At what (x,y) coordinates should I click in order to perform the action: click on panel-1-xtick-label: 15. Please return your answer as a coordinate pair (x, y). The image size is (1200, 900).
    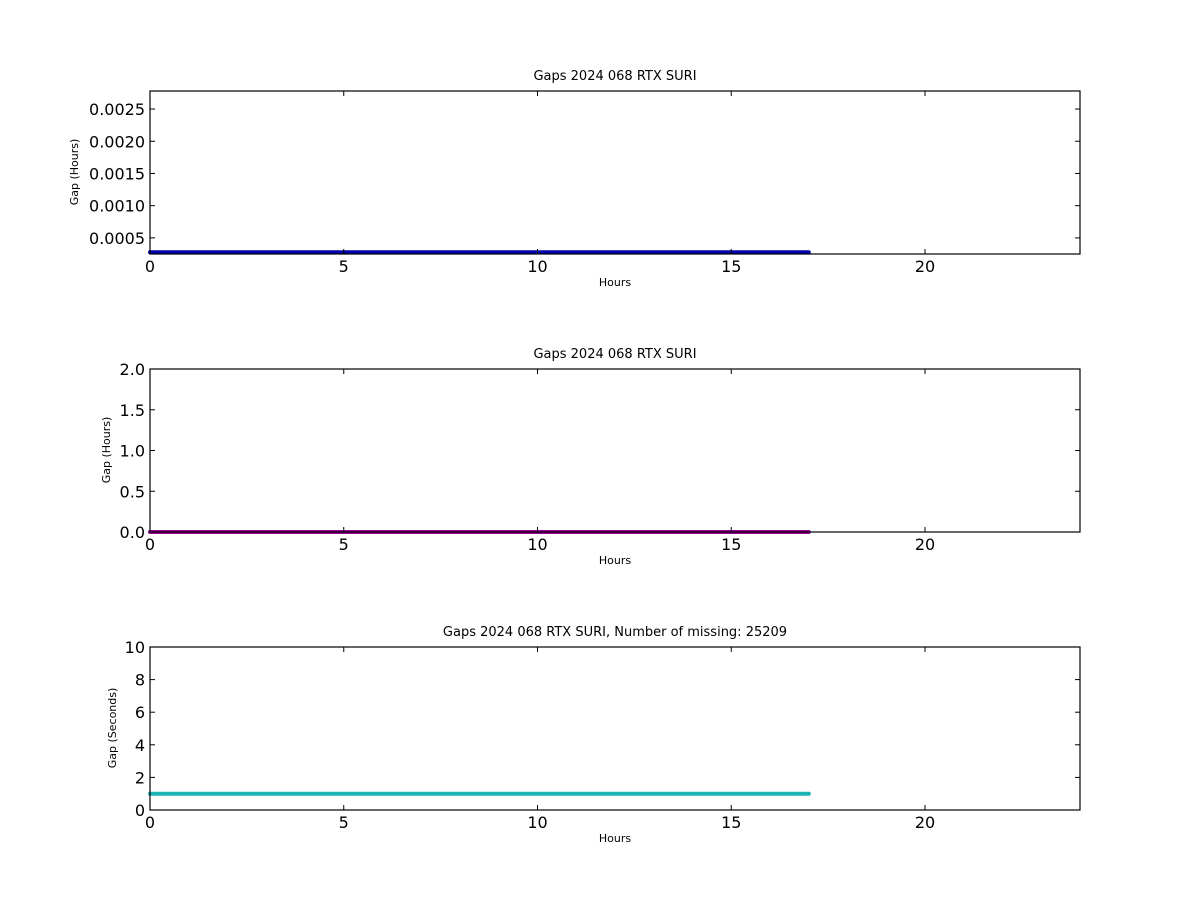
    Looking at the image, I should click on (731, 266).